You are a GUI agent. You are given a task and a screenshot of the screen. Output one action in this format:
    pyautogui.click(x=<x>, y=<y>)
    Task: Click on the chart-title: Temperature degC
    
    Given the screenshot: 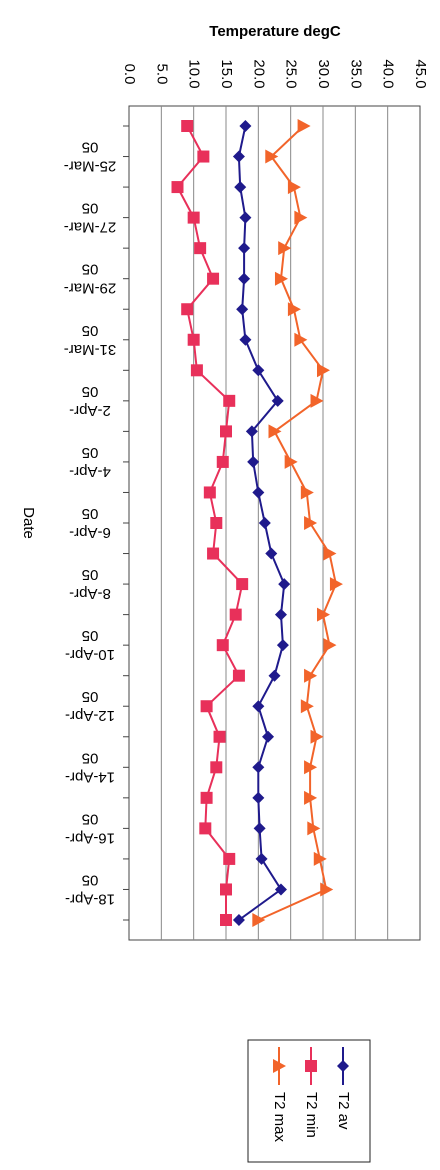 What is the action you would take?
    pyautogui.click(x=275, y=31)
    